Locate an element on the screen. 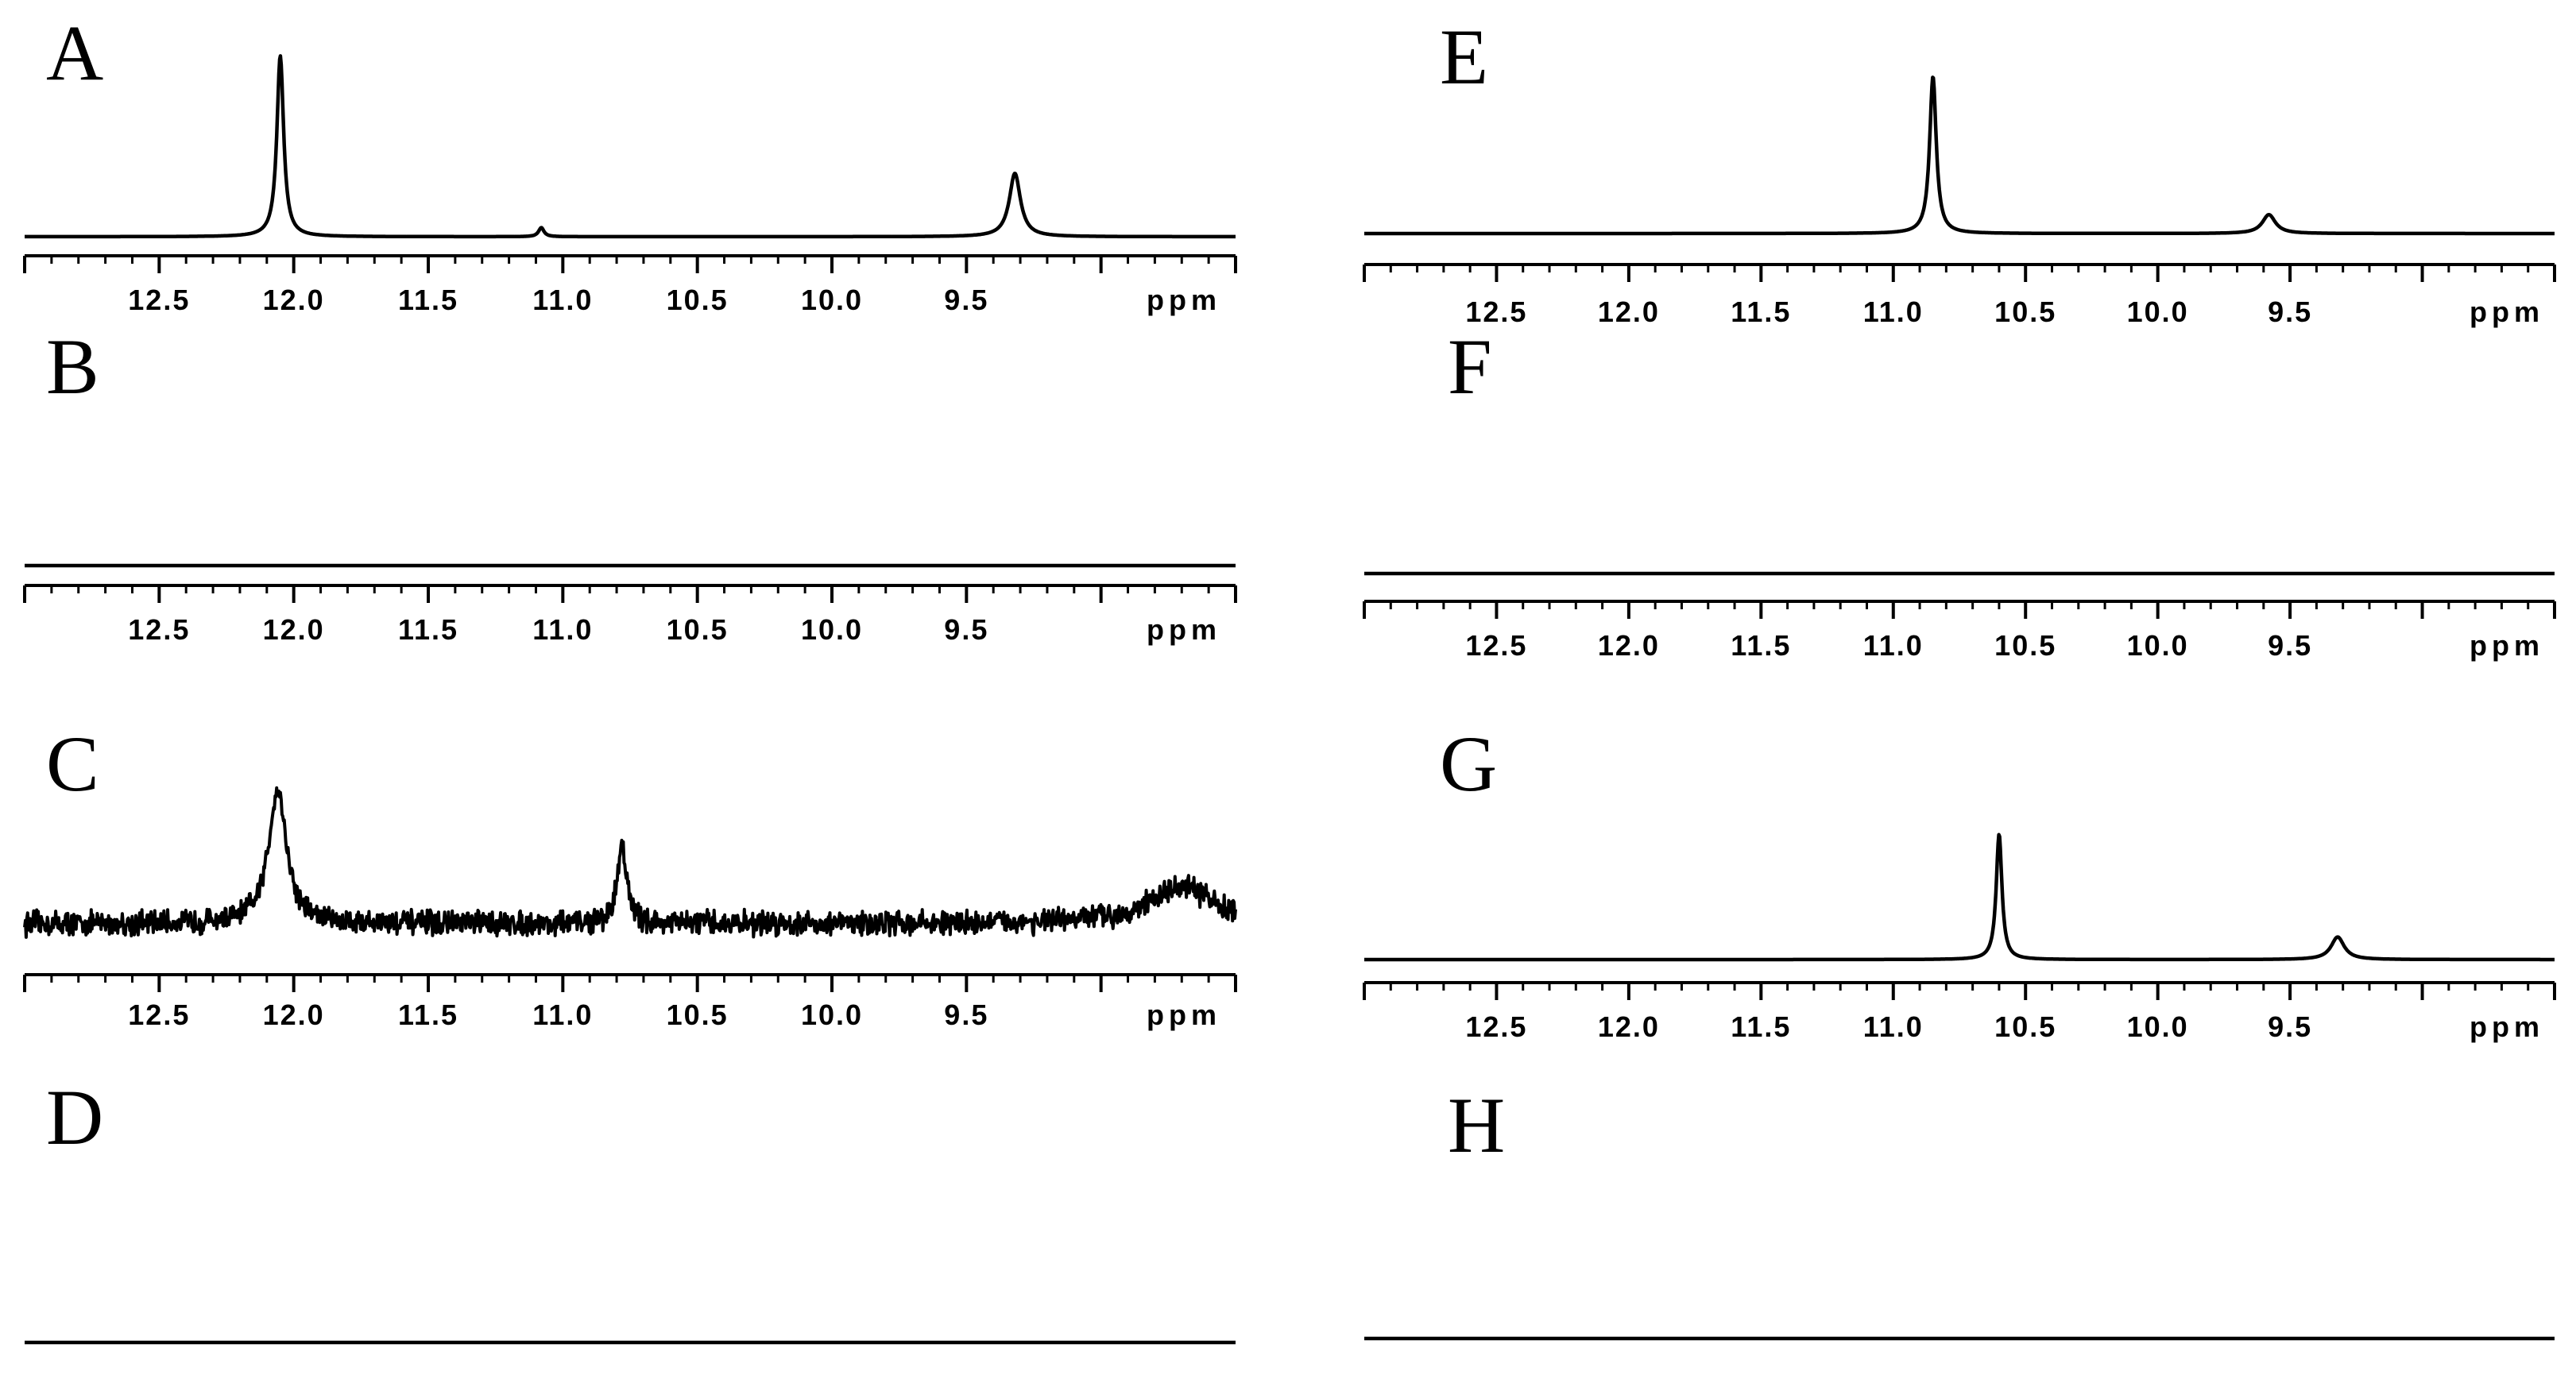 The height and width of the screenshot is (1379, 2576). panel-letter: F is located at coordinates (1470, 367).